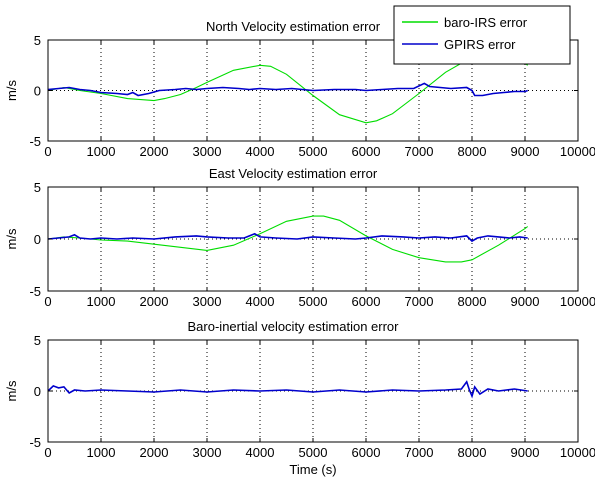 This screenshot has height=486, width=595. What do you see at coordinates (312, 469) in the screenshot?
I see `x-axis-label: Time (s)` at bounding box center [312, 469].